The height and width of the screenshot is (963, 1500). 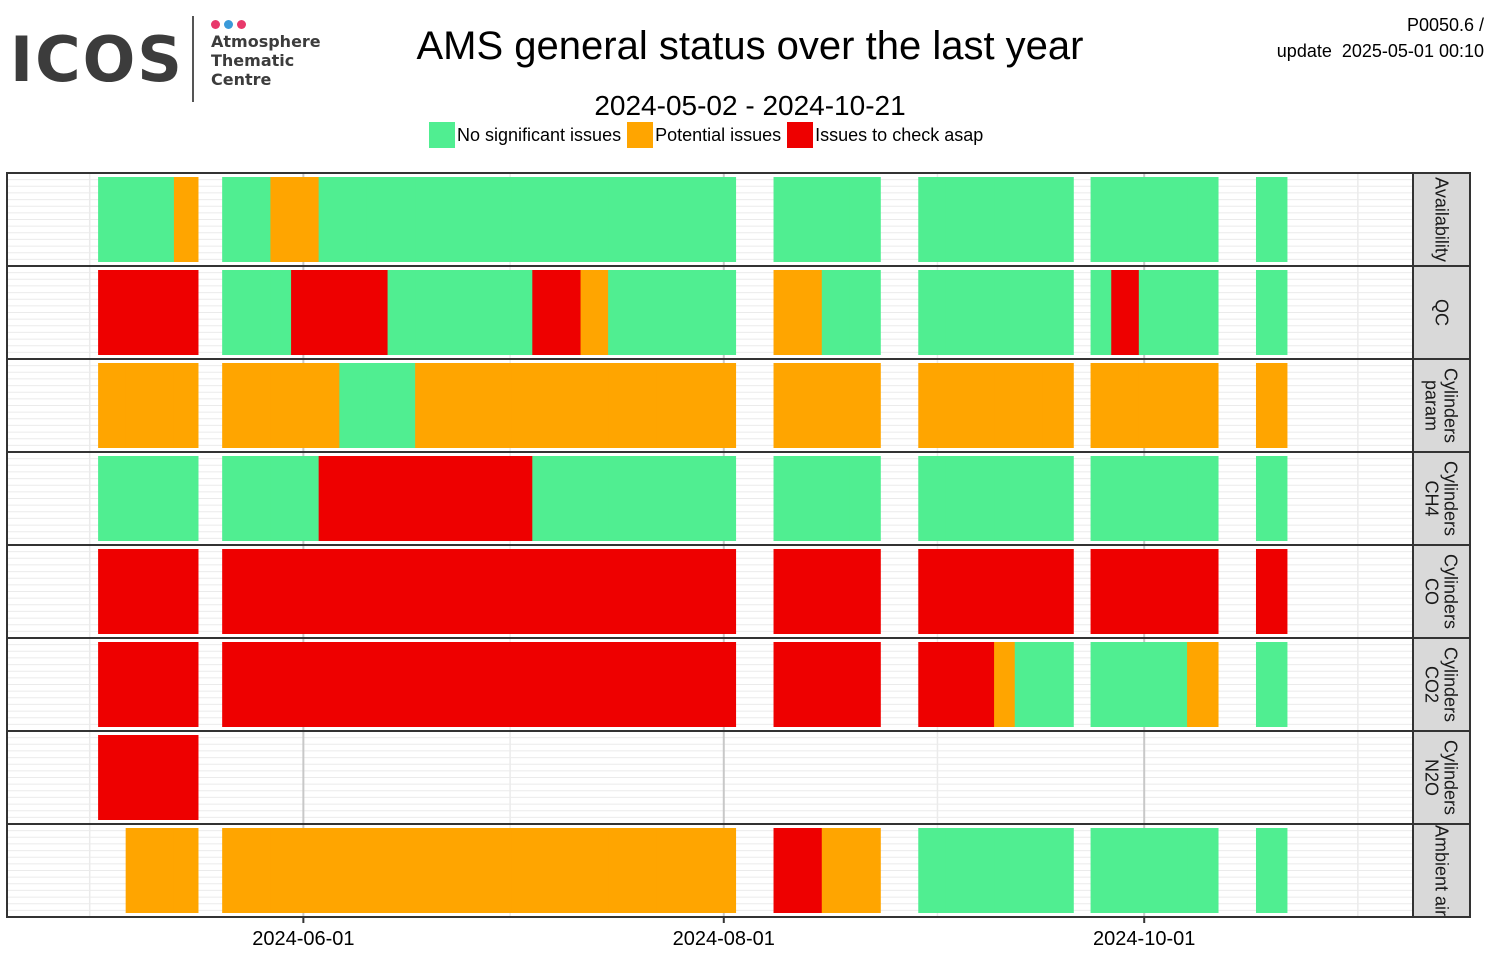 What do you see at coordinates (724, 939) in the screenshot?
I see `x-tick-label: 2024-08-01` at bounding box center [724, 939].